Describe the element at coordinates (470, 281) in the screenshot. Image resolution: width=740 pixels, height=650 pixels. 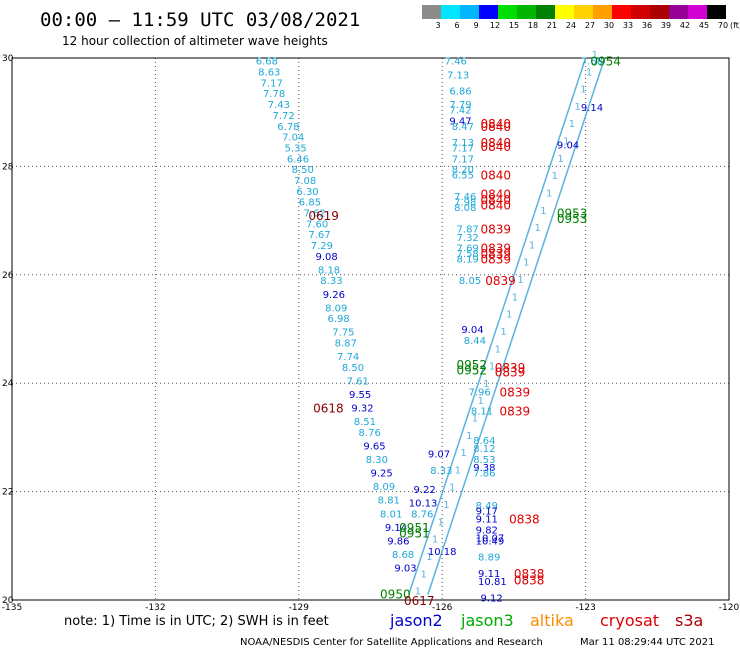
I see `wave-height-point: 8.05` at that location.